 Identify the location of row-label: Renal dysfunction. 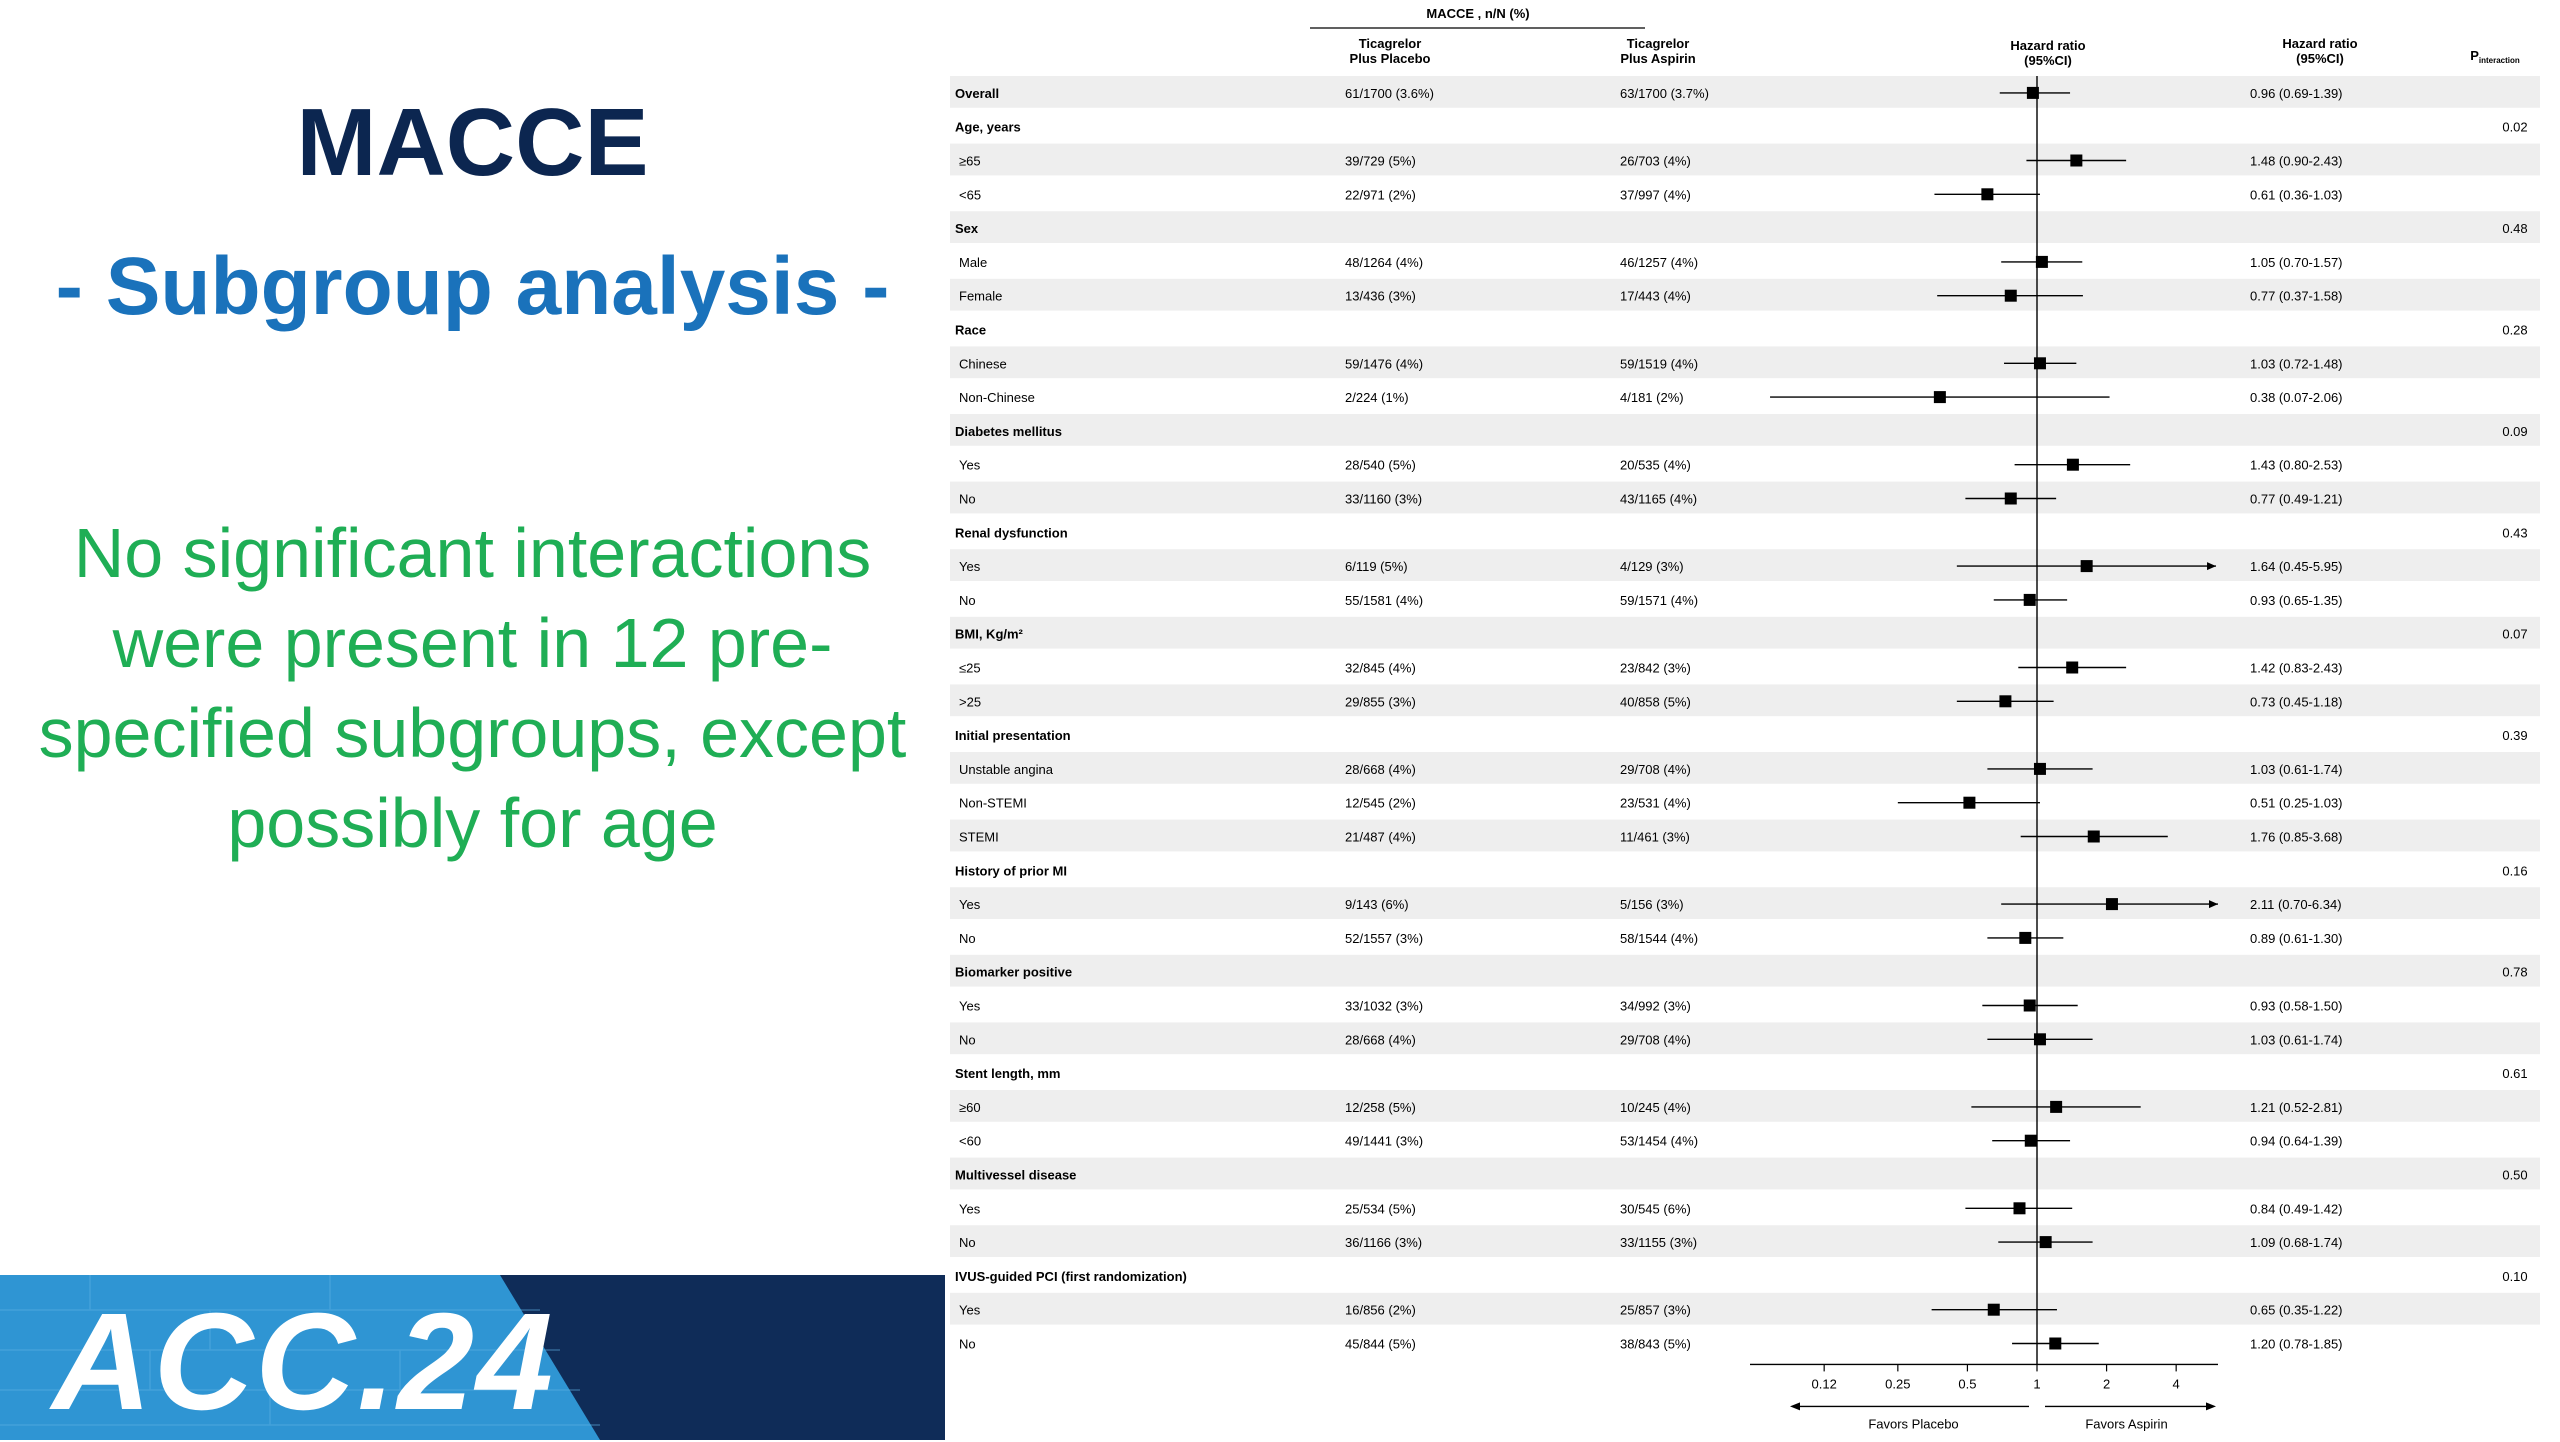
(1011, 532).